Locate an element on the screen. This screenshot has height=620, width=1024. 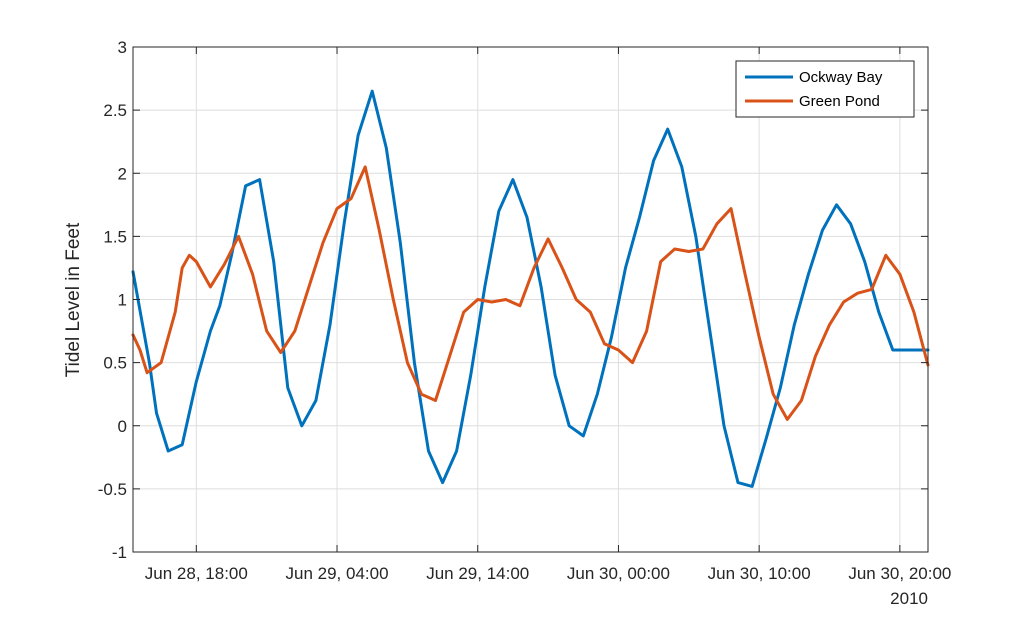
y-axis-label: Tidel Level in Feet is located at coordinates (73, 299).